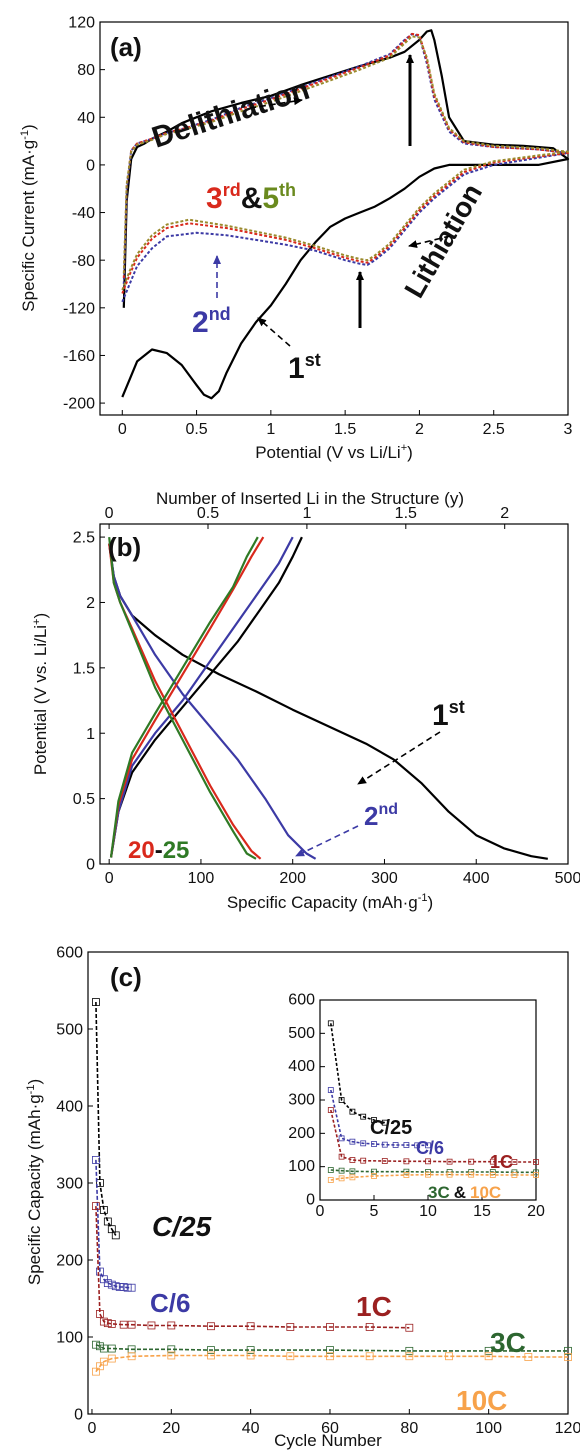 The image size is (580, 1452). What do you see at coordinates (84, 799) in the screenshot?
I see `y-tick-label: 0.5` at bounding box center [84, 799].